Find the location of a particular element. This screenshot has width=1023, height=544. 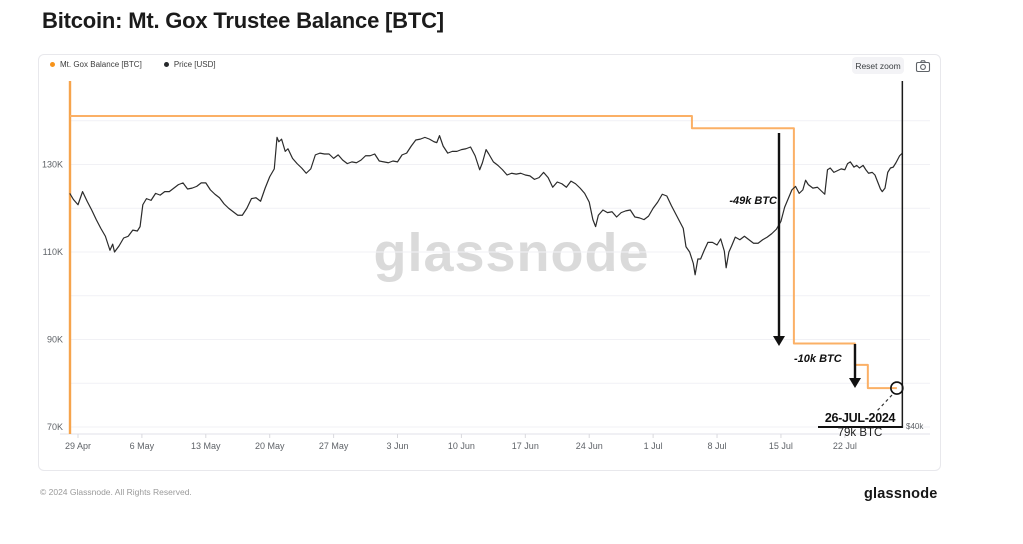

legend-label-price: Price [USD] is located at coordinates (194, 64).